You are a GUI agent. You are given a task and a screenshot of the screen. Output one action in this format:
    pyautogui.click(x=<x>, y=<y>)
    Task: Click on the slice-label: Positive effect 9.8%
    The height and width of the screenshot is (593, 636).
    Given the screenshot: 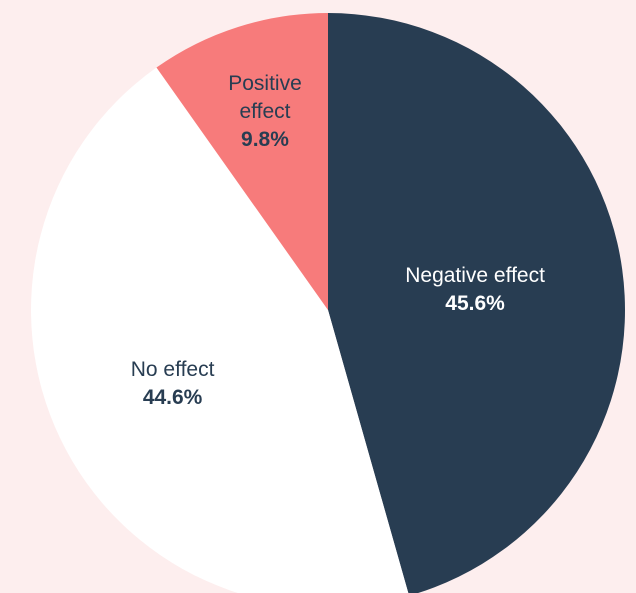 What is the action you would take?
    pyautogui.click(x=265, y=112)
    